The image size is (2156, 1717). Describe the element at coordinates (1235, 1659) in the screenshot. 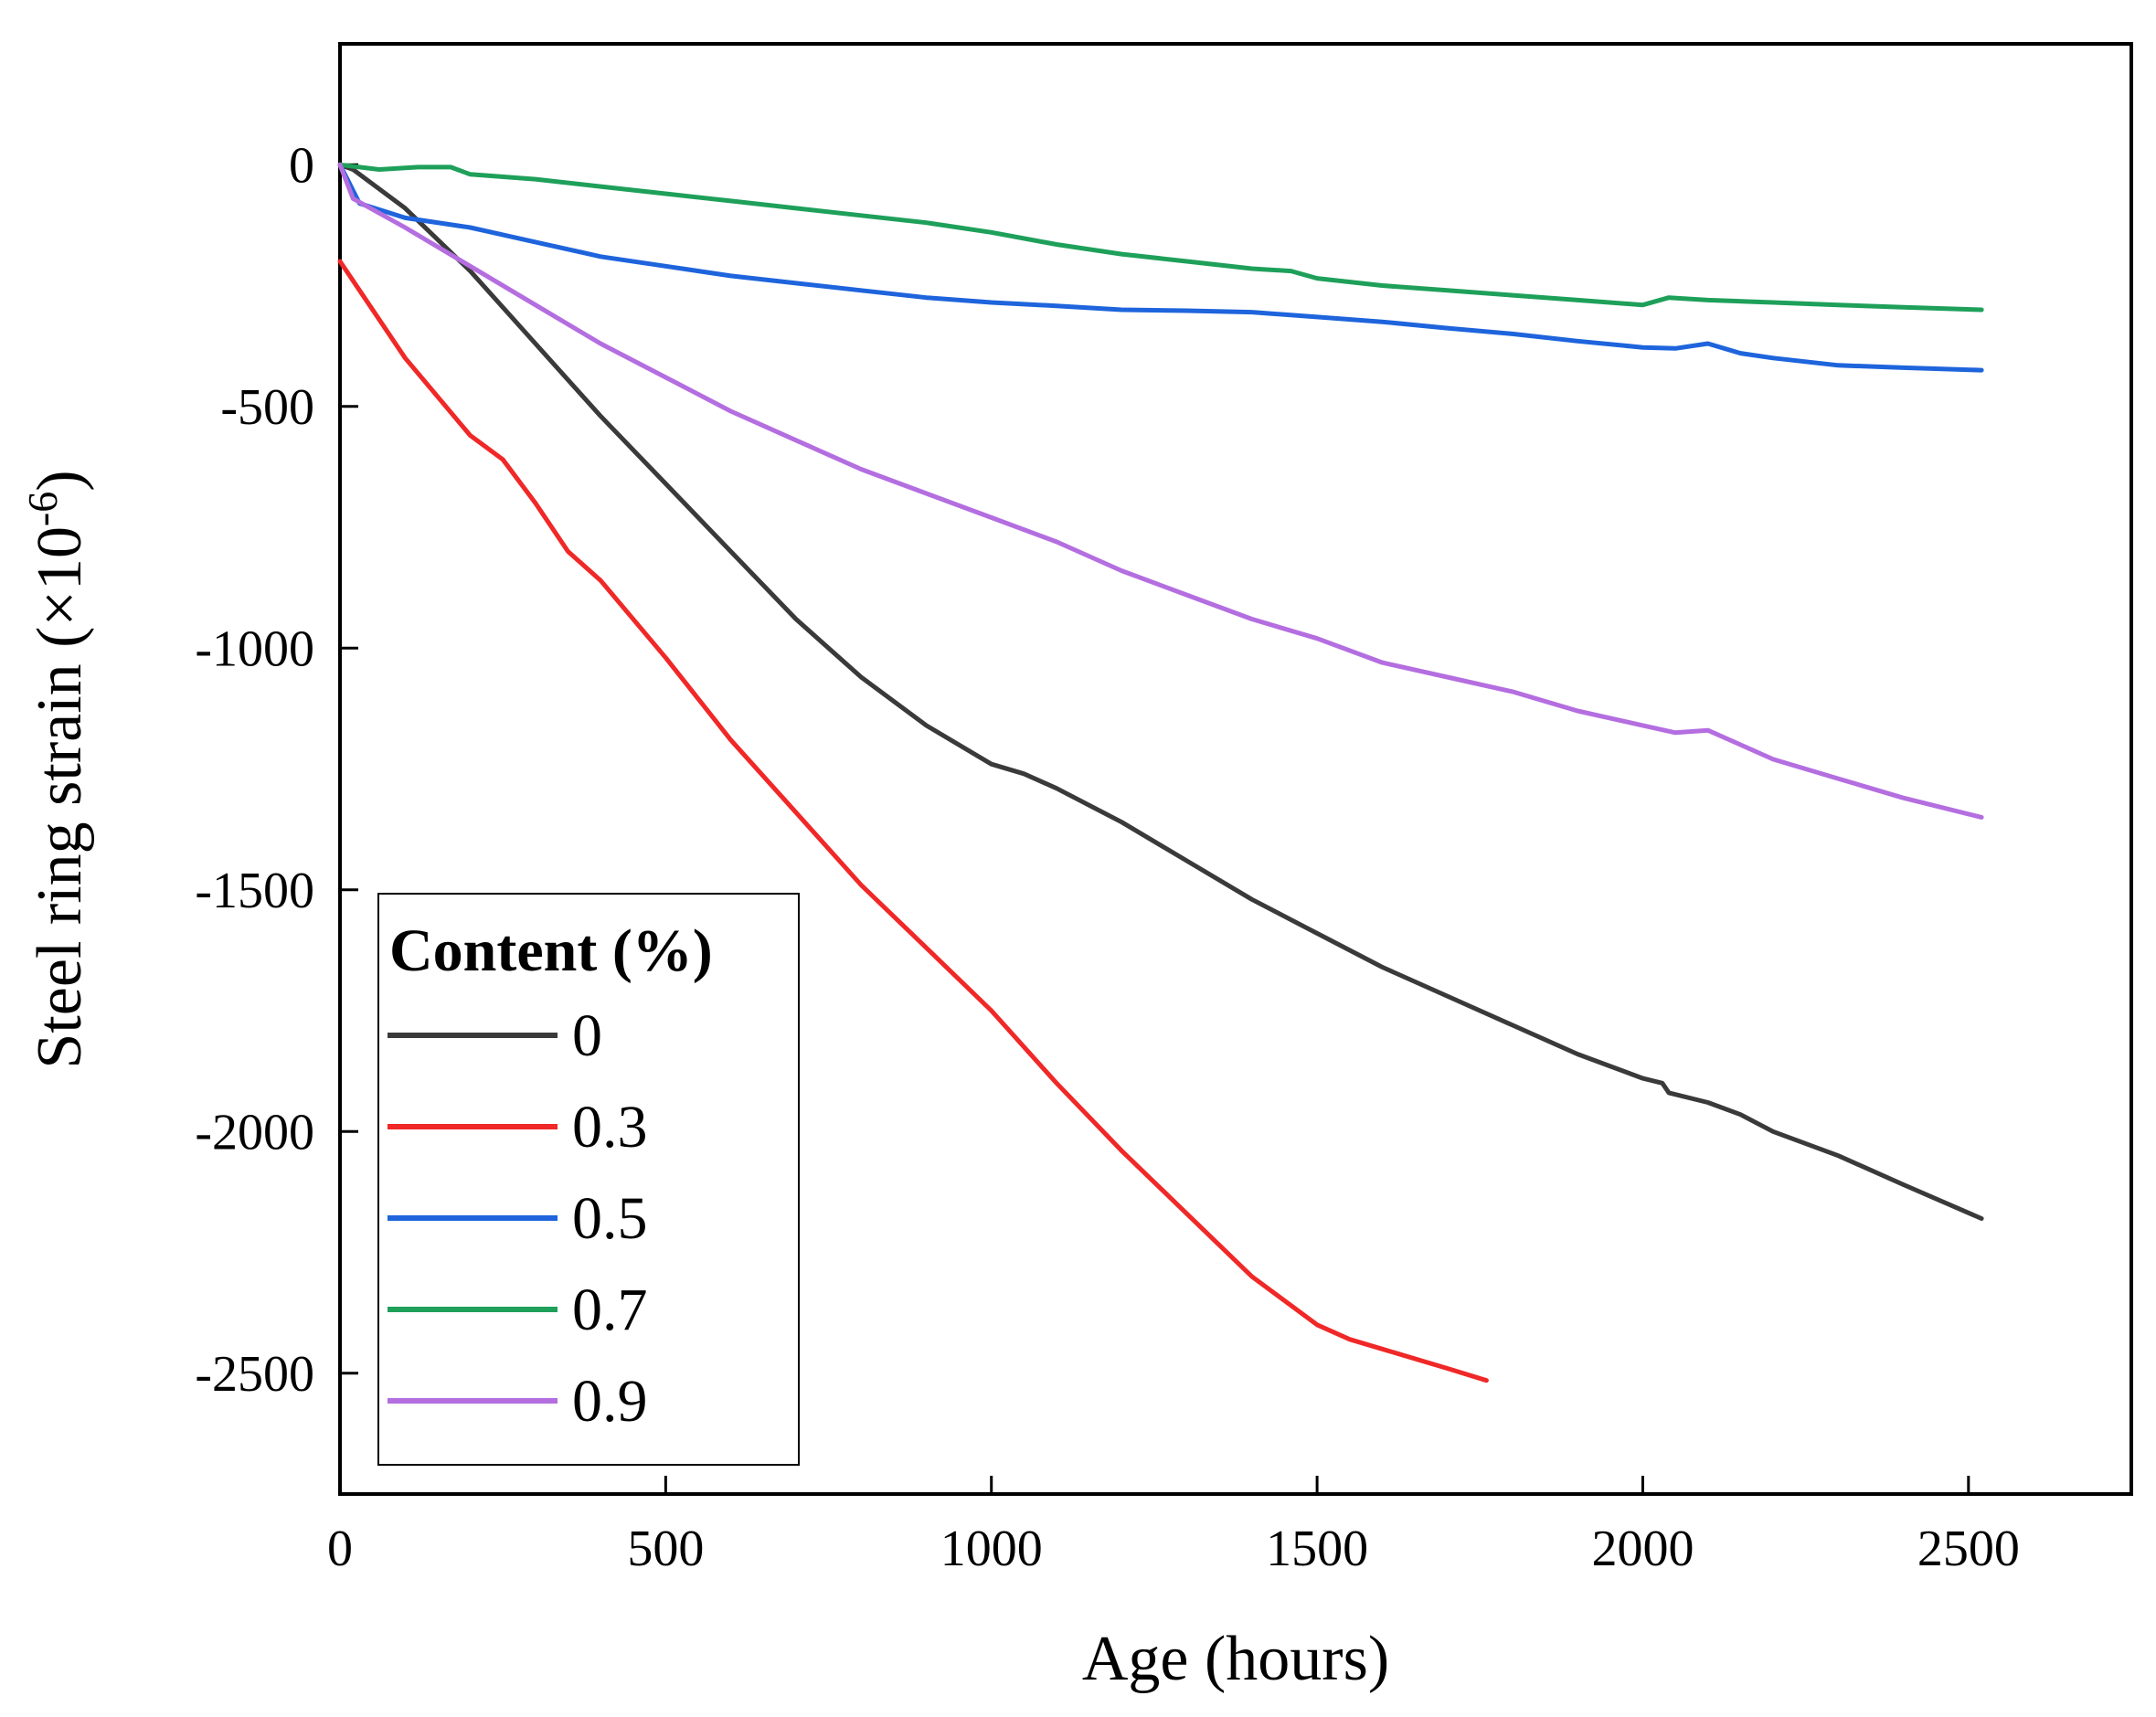

I see `x-axis-title: Age (hours)` at that location.